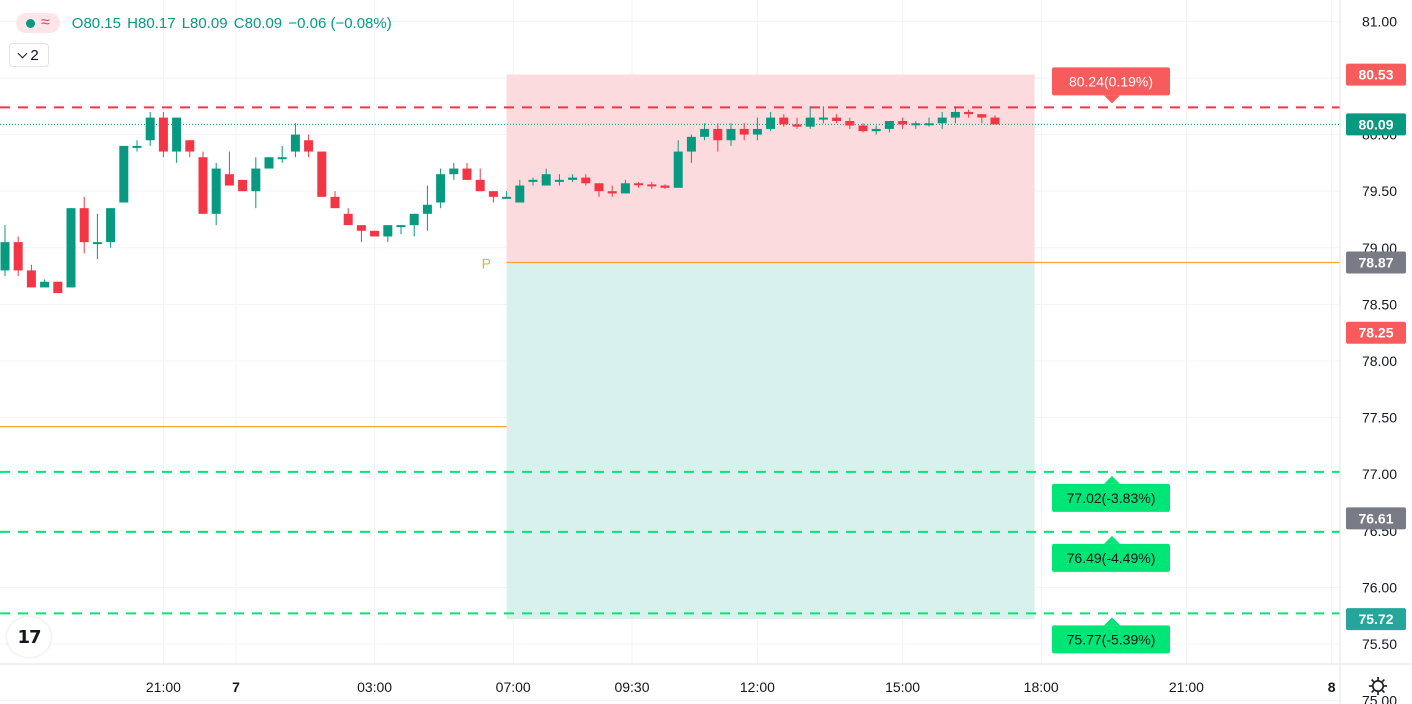 Image resolution: width=1412 pixels, height=704 pixels. What do you see at coordinates (22, 53) in the screenshot?
I see `chevron-down-icon` at bounding box center [22, 53].